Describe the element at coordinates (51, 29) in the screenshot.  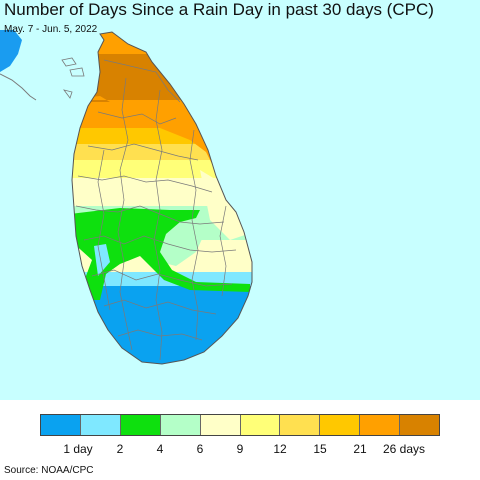
I see `map-subtitle: May. 7 - Jun. 5, 2022` at that location.